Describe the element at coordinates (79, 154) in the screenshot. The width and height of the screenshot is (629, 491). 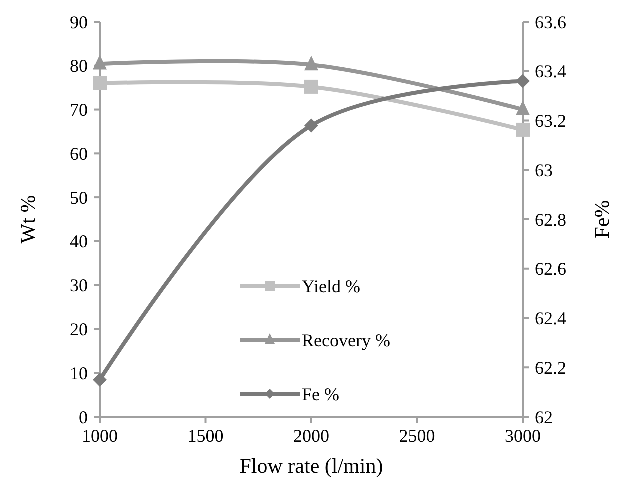
I see `y-tick-label: 60` at that location.